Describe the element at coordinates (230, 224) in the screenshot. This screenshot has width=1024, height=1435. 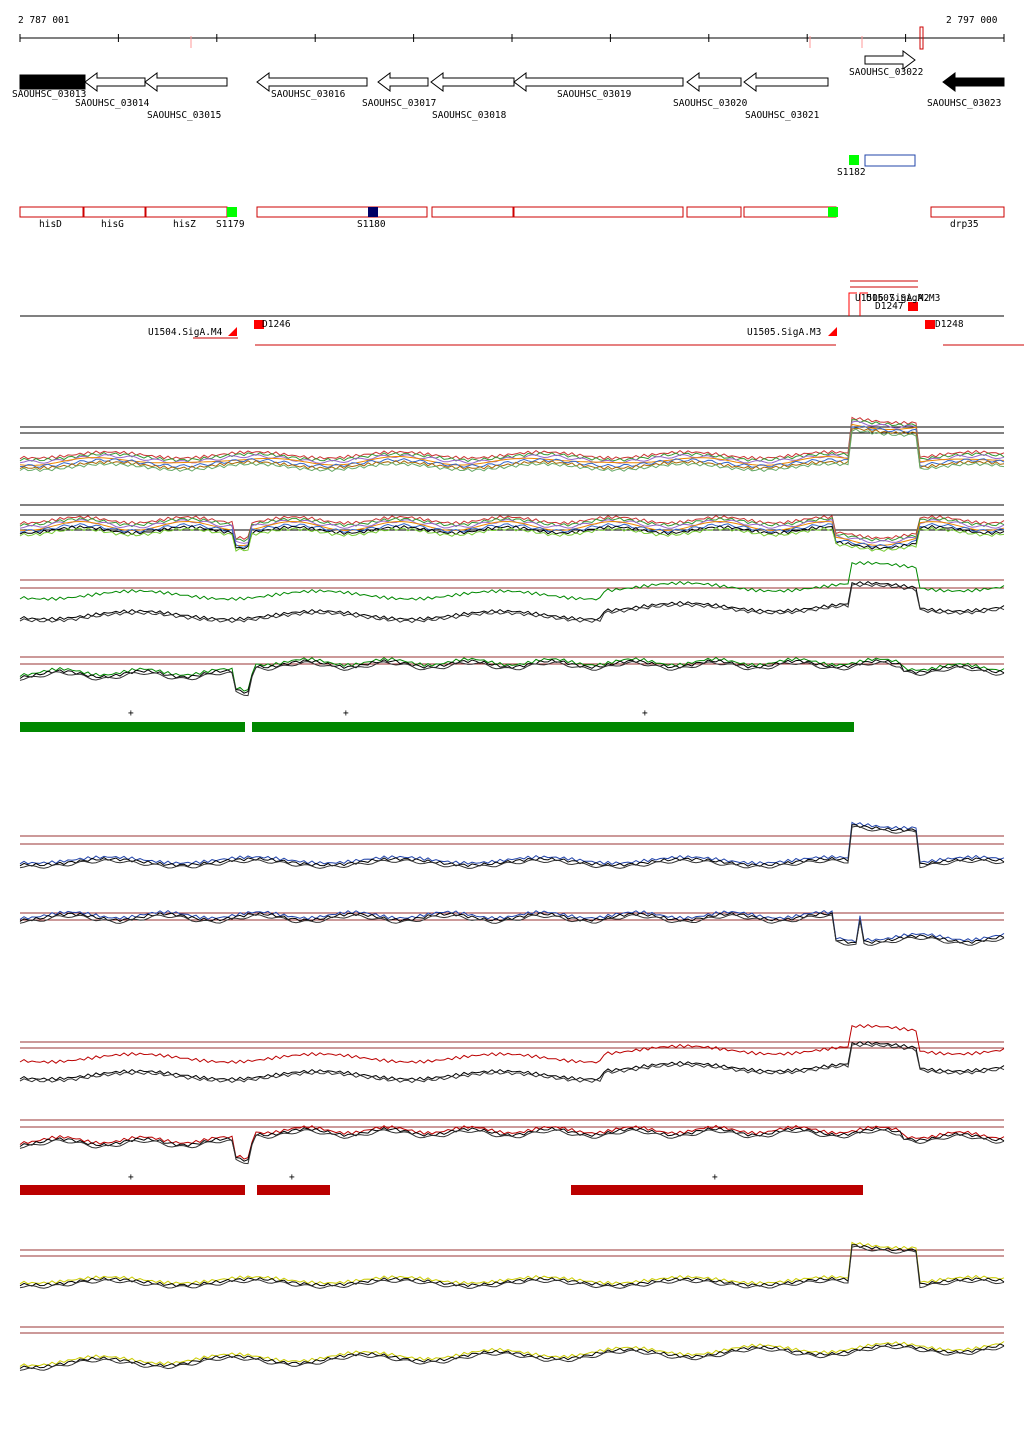
I see `feature-label: S1179` at that location.